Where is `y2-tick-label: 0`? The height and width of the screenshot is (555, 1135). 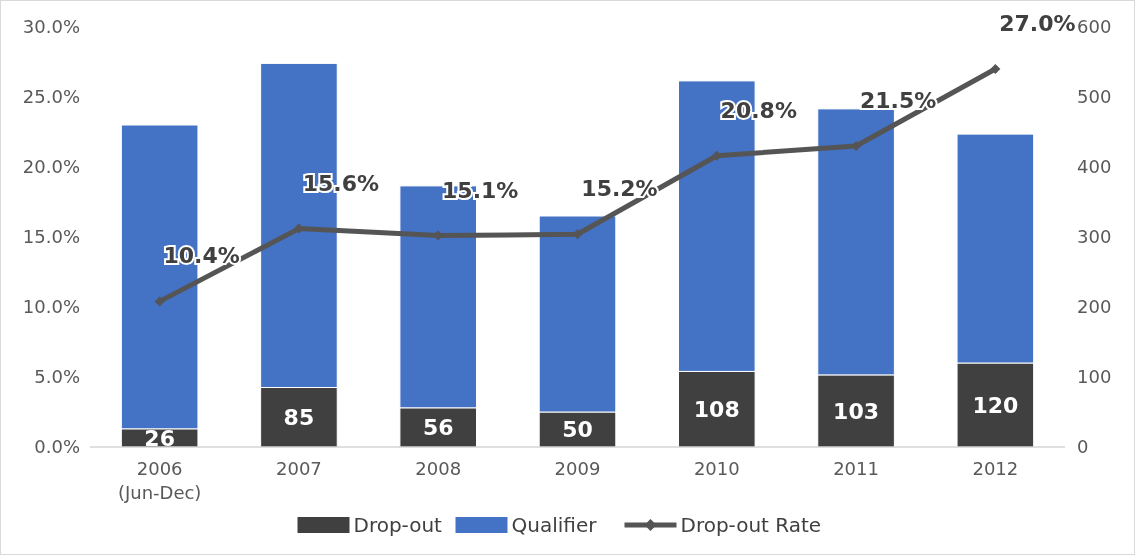
y2-tick-label: 0 is located at coordinates (1083, 447).